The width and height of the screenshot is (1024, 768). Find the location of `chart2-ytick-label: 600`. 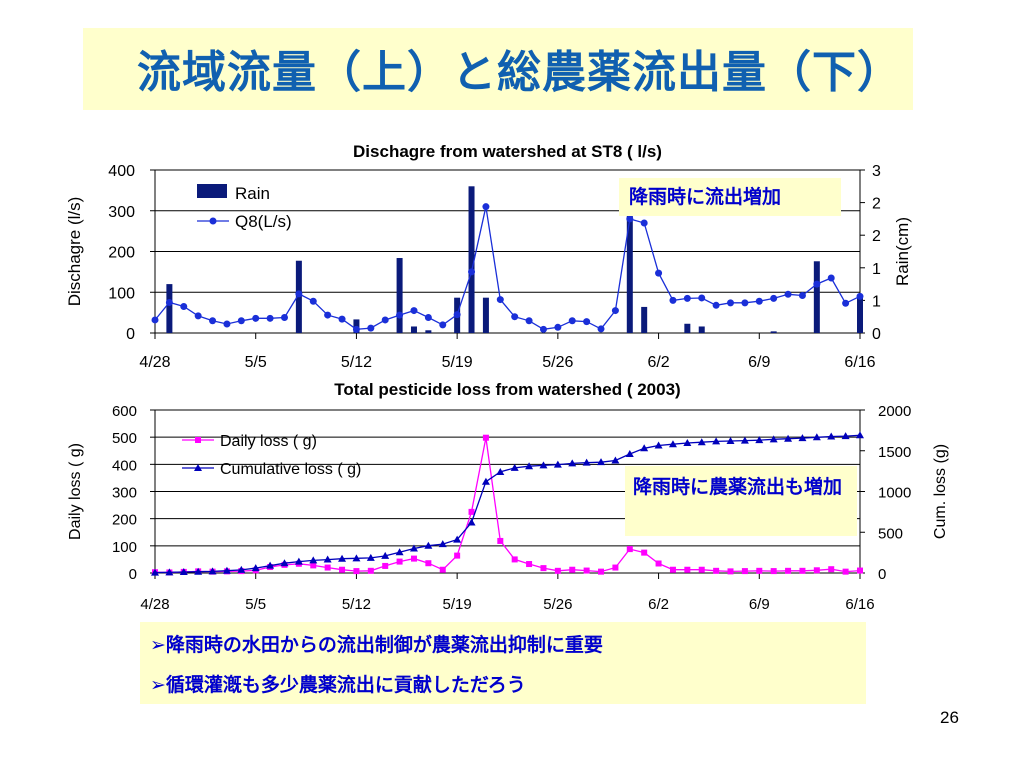

chart2-ytick-label: 600 is located at coordinates (124, 411).